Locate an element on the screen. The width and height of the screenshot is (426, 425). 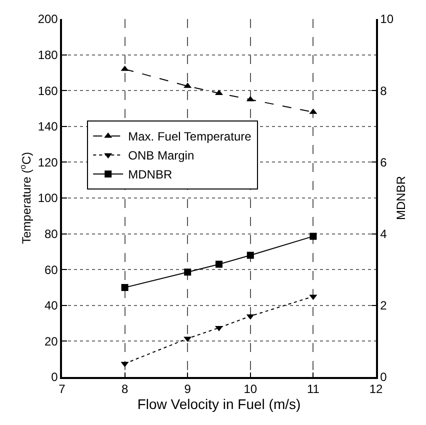
y2-tick-label: 8 is located at coordinates (384, 91).